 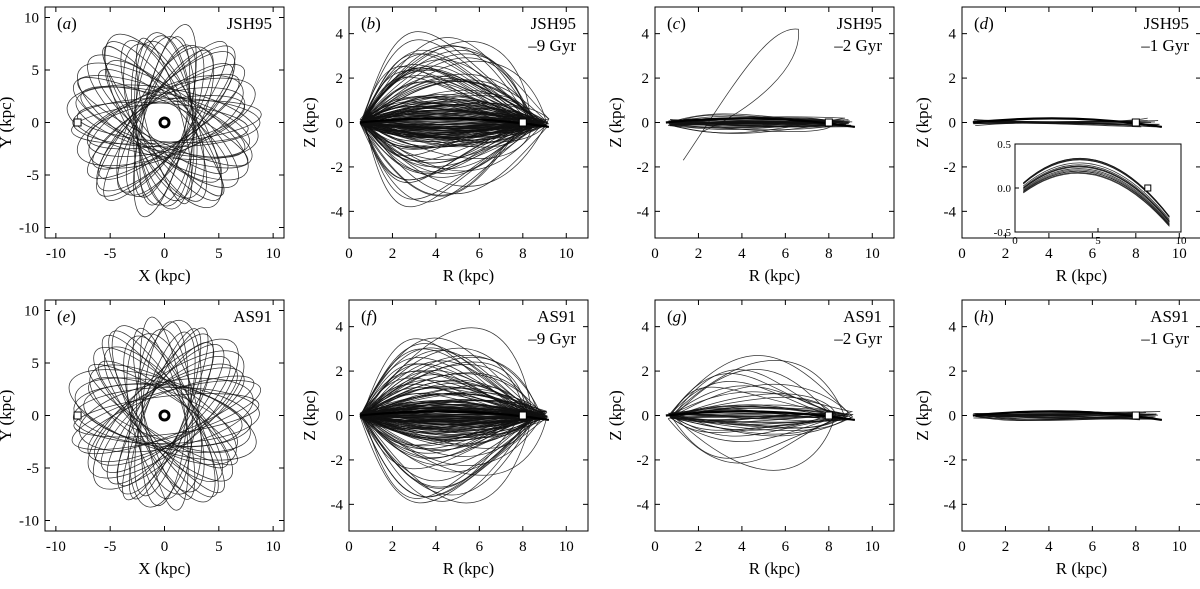 What do you see at coordinates (110, 254) in the screenshot?
I see `x-tick-label: -5` at bounding box center [110, 254].